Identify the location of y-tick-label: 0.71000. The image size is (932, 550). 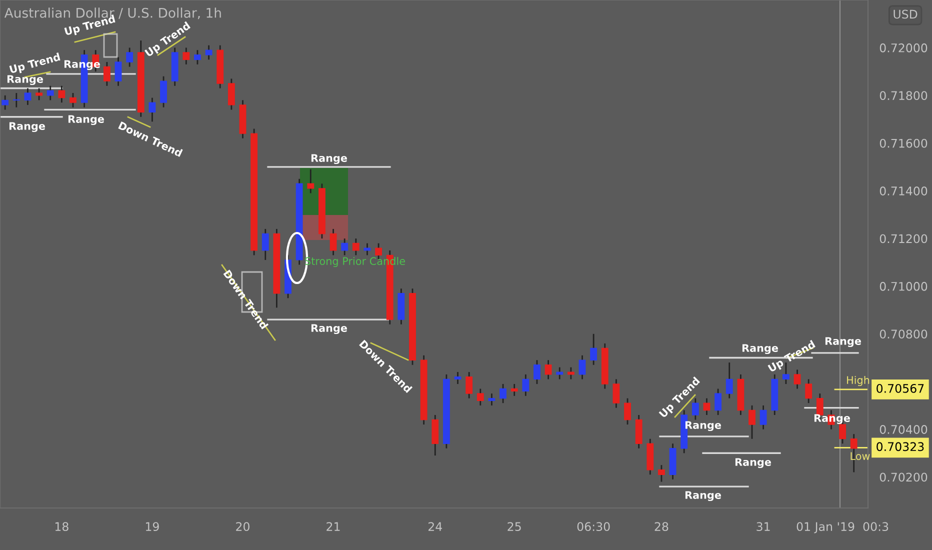
(904, 286).